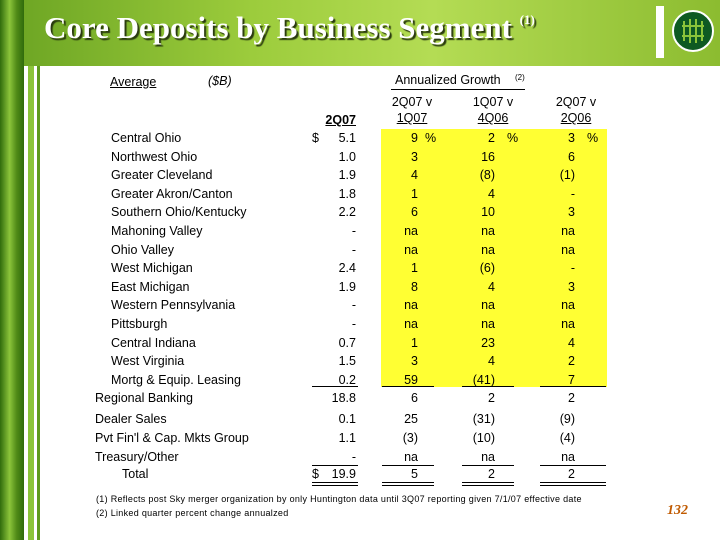  I want to click on header-col3-line1: 1Q07 v, so click(493, 102).